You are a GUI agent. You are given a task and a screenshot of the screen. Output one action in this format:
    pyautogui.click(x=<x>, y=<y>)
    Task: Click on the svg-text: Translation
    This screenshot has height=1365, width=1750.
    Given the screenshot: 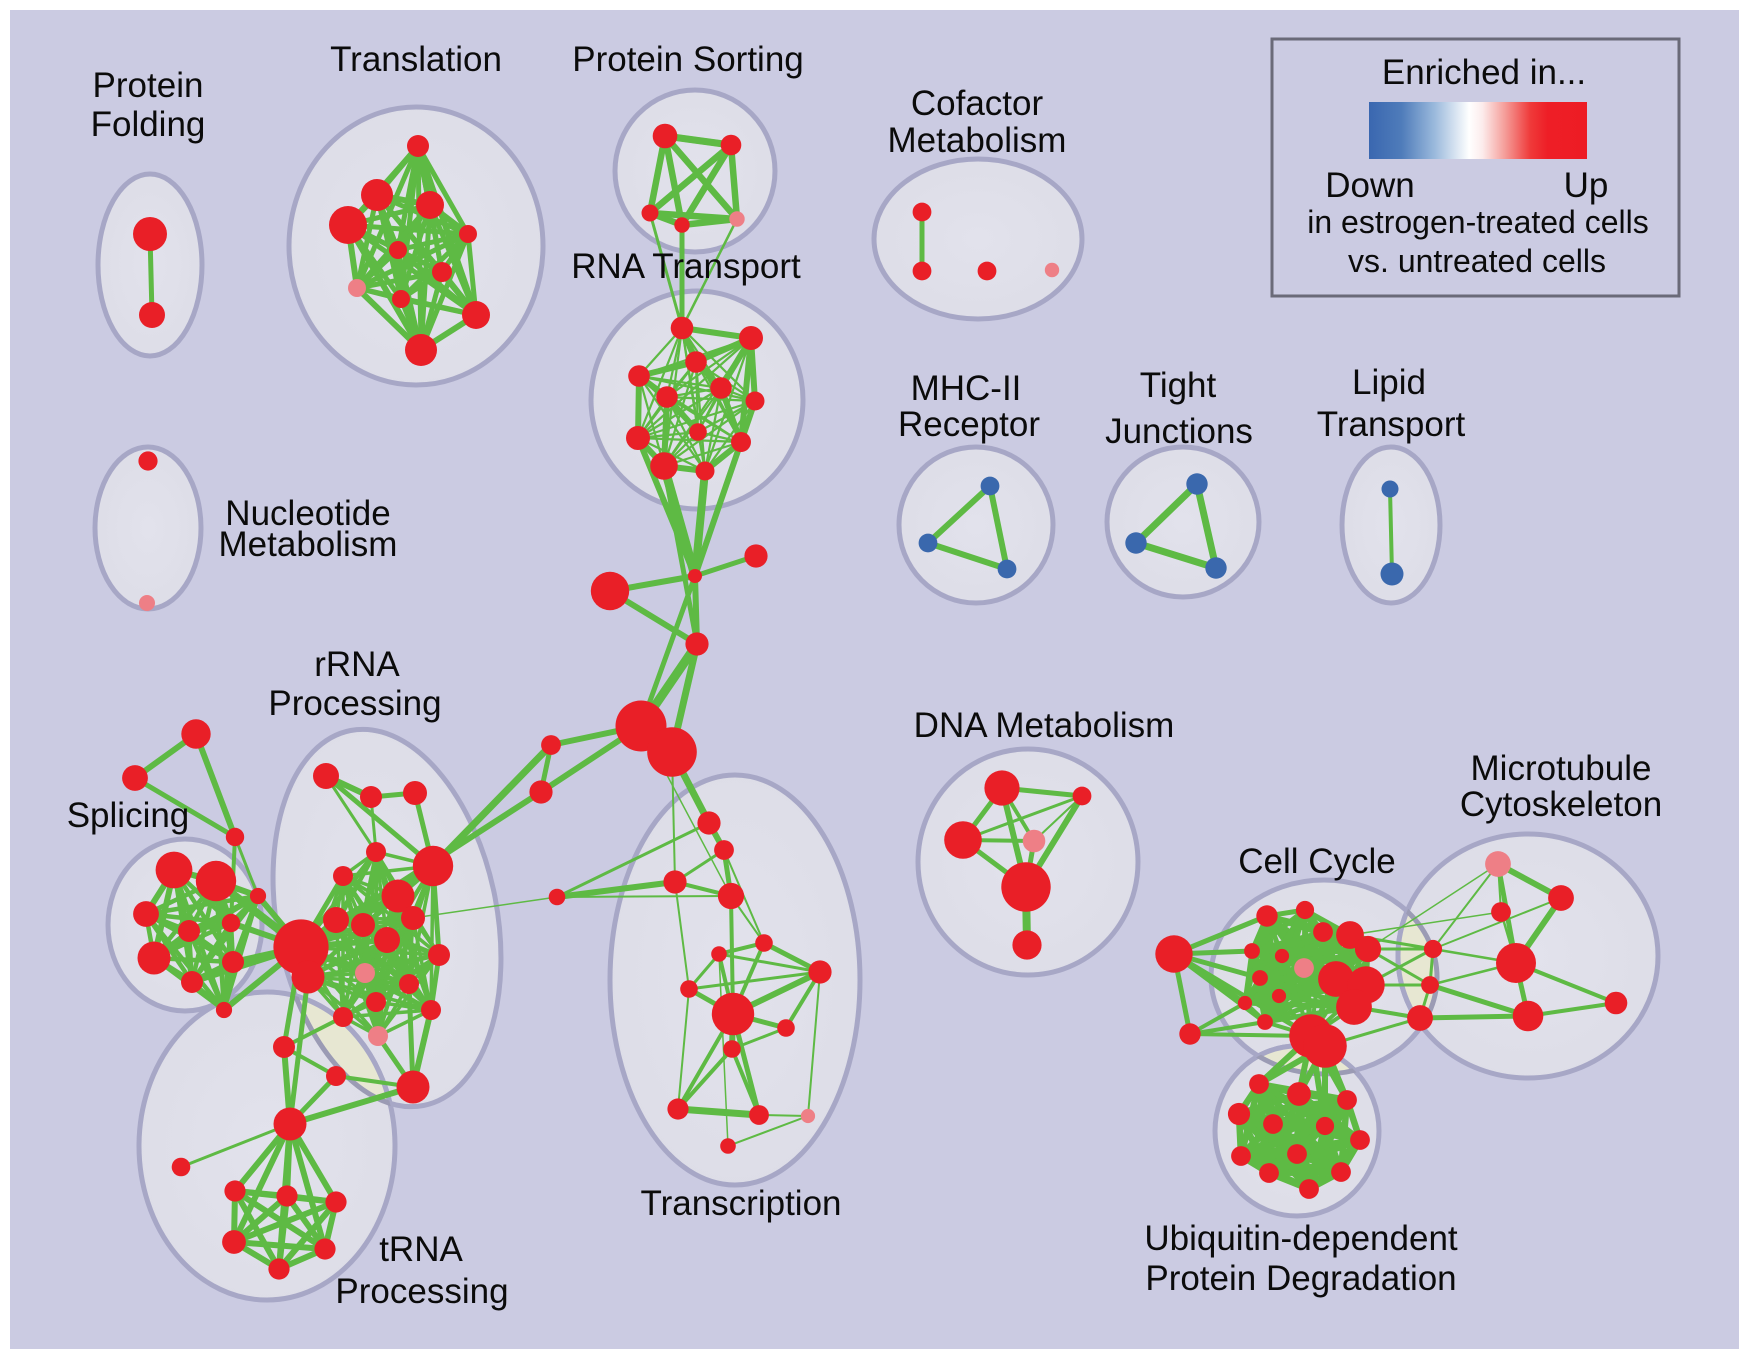 What is the action you would take?
    pyautogui.click(x=416, y=59)
    